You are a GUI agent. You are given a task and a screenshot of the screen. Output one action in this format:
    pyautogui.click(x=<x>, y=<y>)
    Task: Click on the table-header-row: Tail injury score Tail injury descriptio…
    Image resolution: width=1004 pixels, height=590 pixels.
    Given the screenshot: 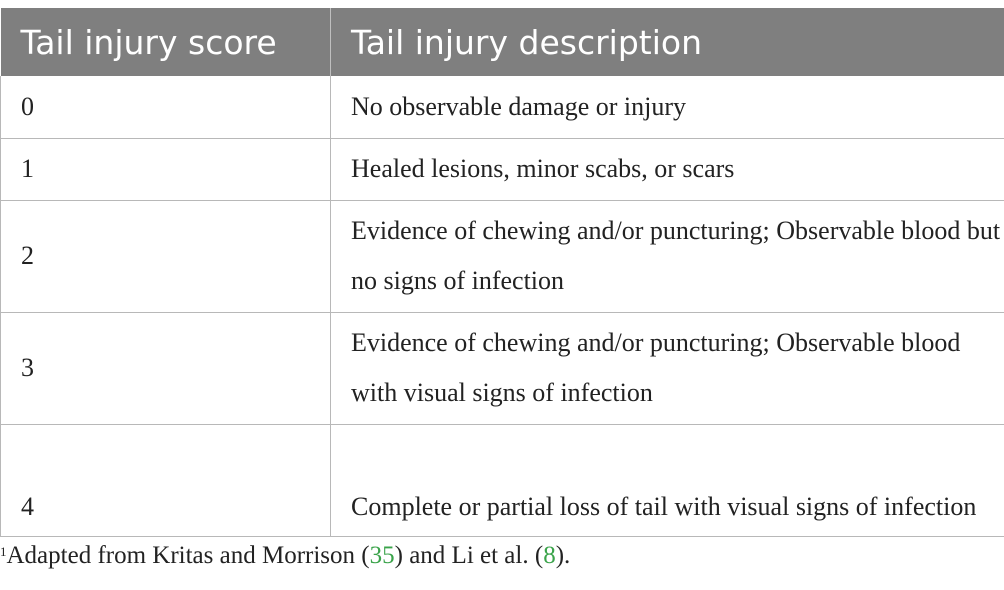 What is the action you would take?
    pyautogui.click(x=502, y=42)
    